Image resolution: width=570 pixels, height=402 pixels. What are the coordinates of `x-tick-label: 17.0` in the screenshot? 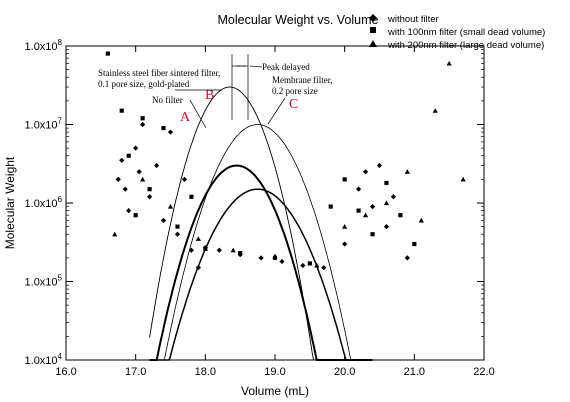 It's located at (135, 372).